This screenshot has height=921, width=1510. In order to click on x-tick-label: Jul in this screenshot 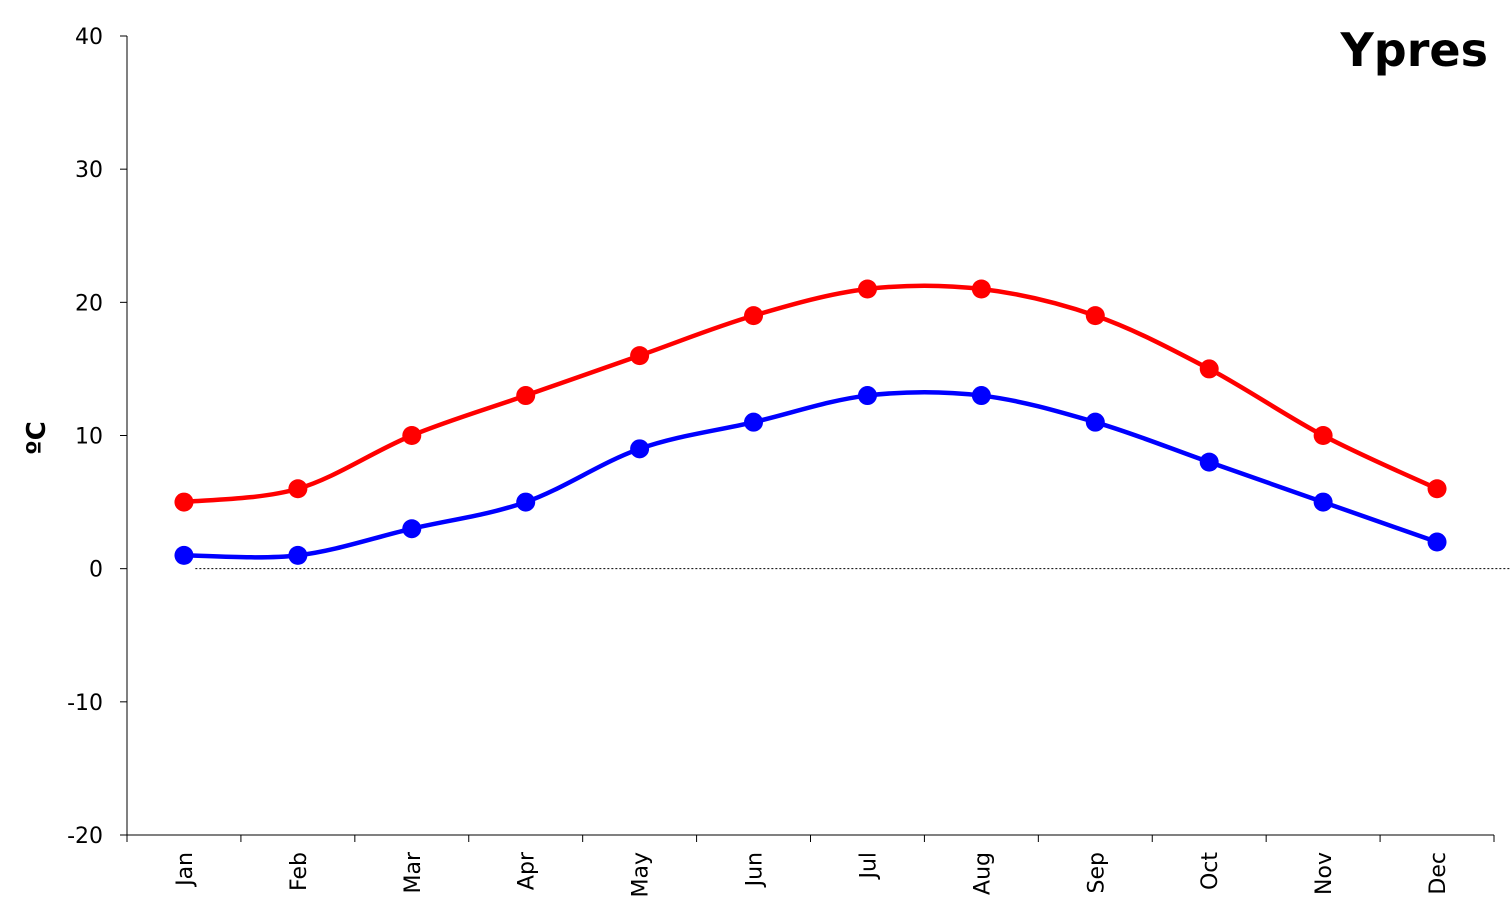, I will do `click(868, 866)`.